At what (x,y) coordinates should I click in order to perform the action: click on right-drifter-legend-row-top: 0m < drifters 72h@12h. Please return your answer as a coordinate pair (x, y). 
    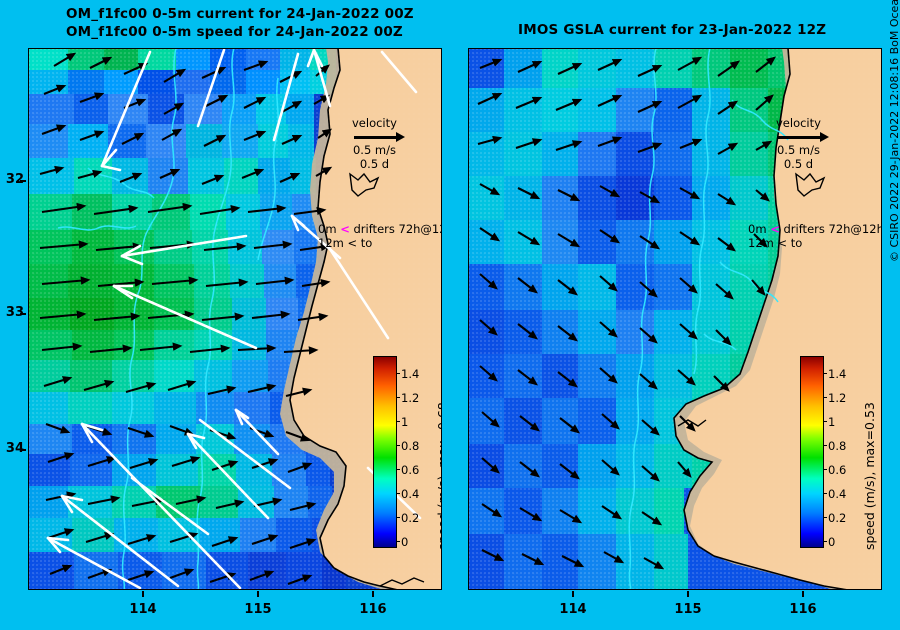
    Looking at the image, I should click on (815, 229).